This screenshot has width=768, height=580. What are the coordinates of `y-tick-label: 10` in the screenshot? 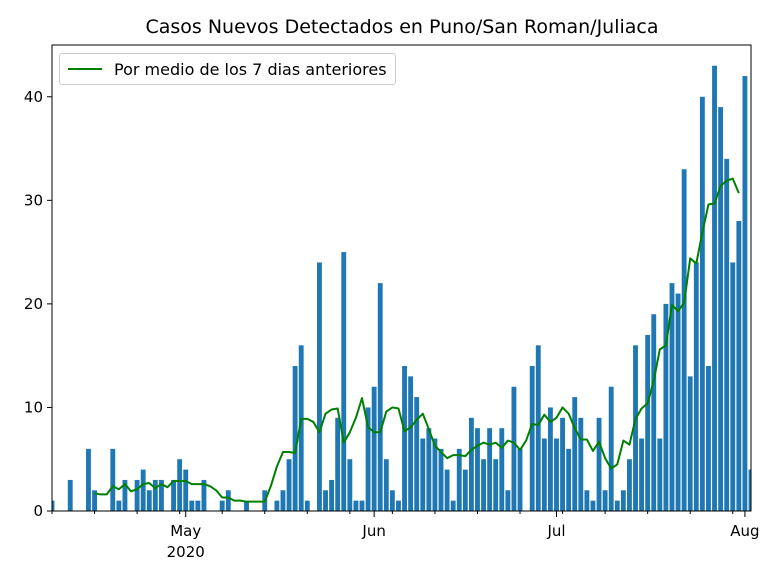 It's located at (33, 407).